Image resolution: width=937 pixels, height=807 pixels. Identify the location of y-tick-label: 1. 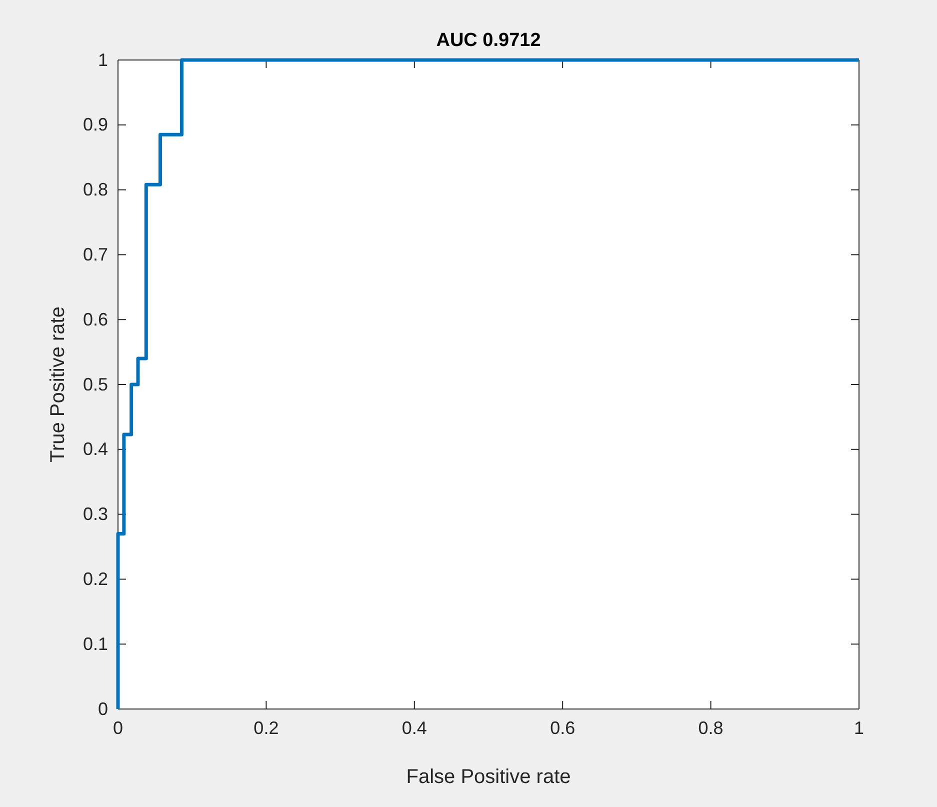
(103, 60).